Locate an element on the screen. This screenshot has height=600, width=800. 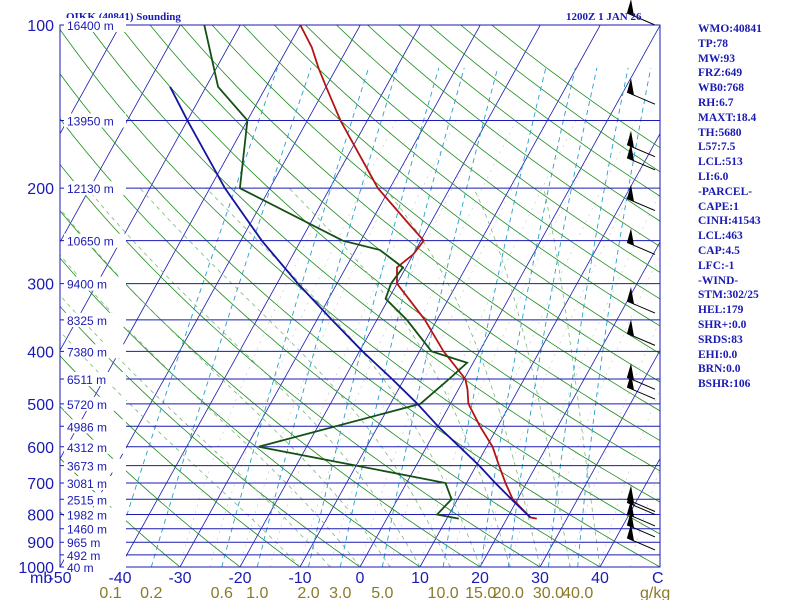
temperature-tick-label: 20 is located at coordinates (480, 578).